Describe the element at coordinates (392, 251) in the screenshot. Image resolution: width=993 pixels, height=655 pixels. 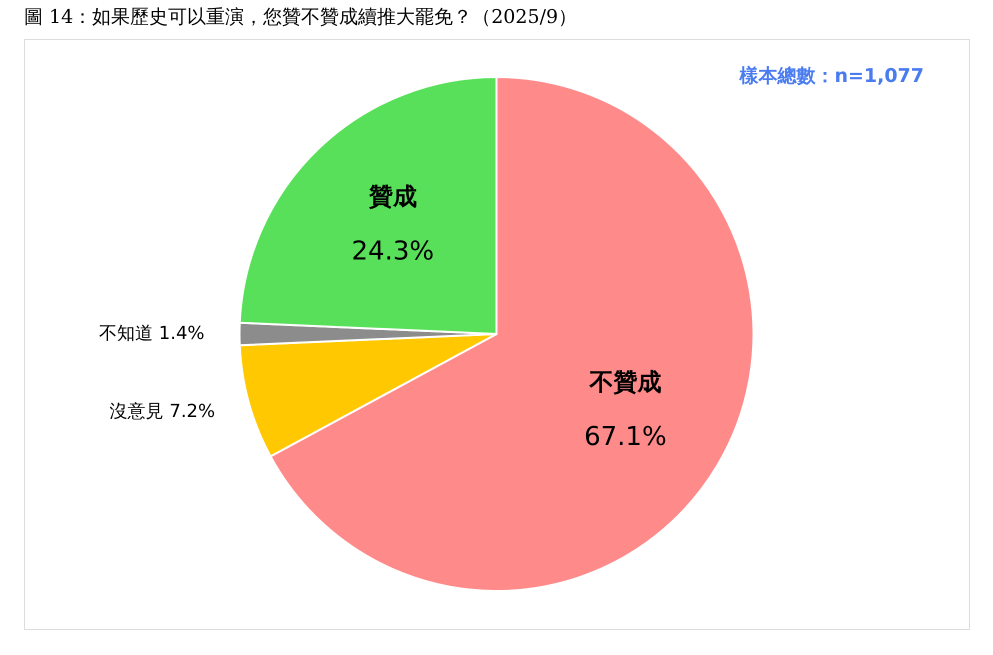
I see `data-label: 24.3%` at that location.